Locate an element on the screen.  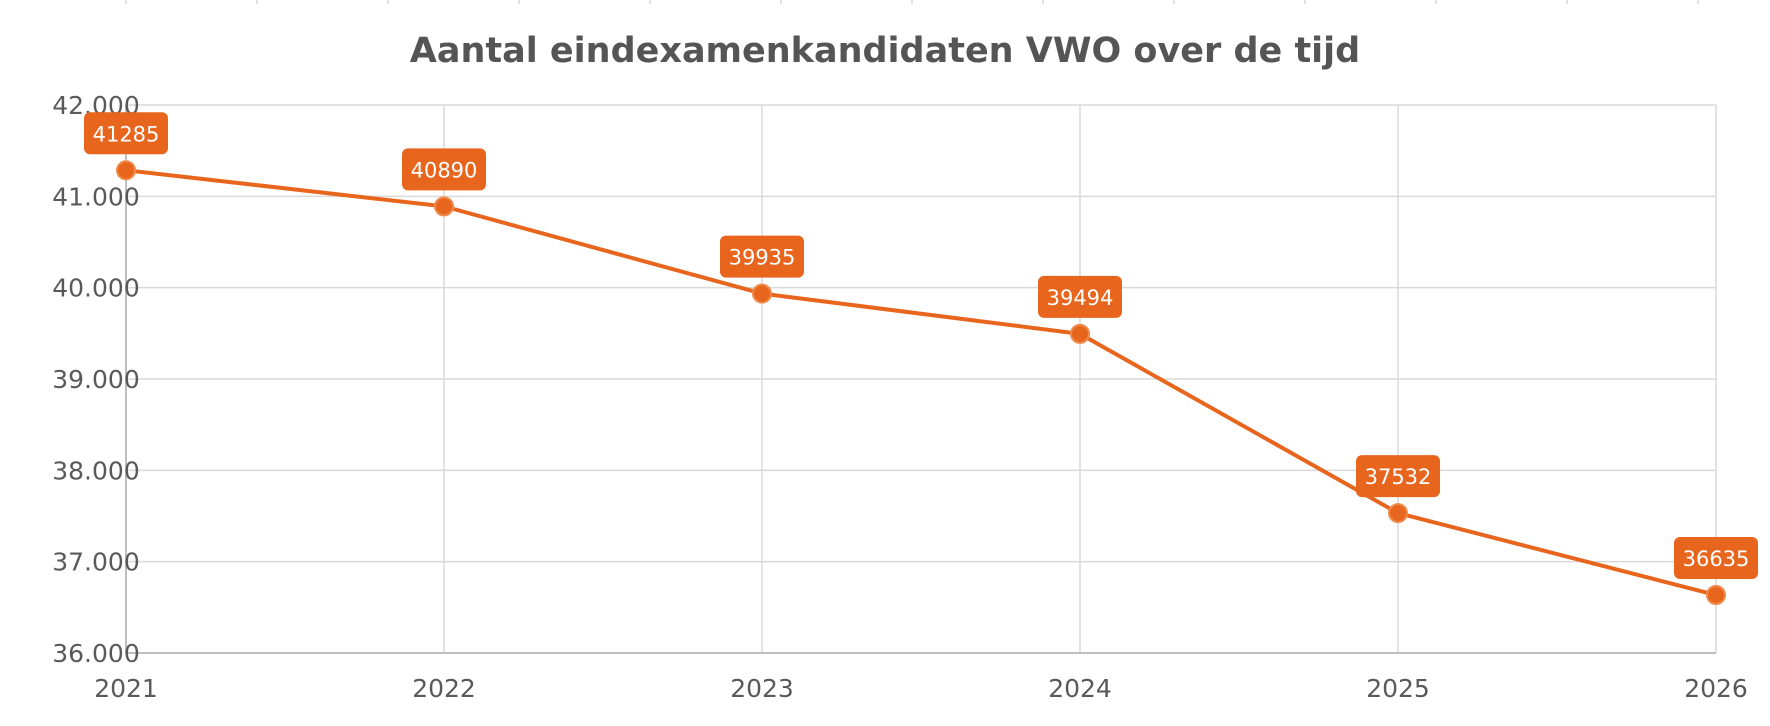
data-label-text: 39935 is located at coordinates (762, 258).